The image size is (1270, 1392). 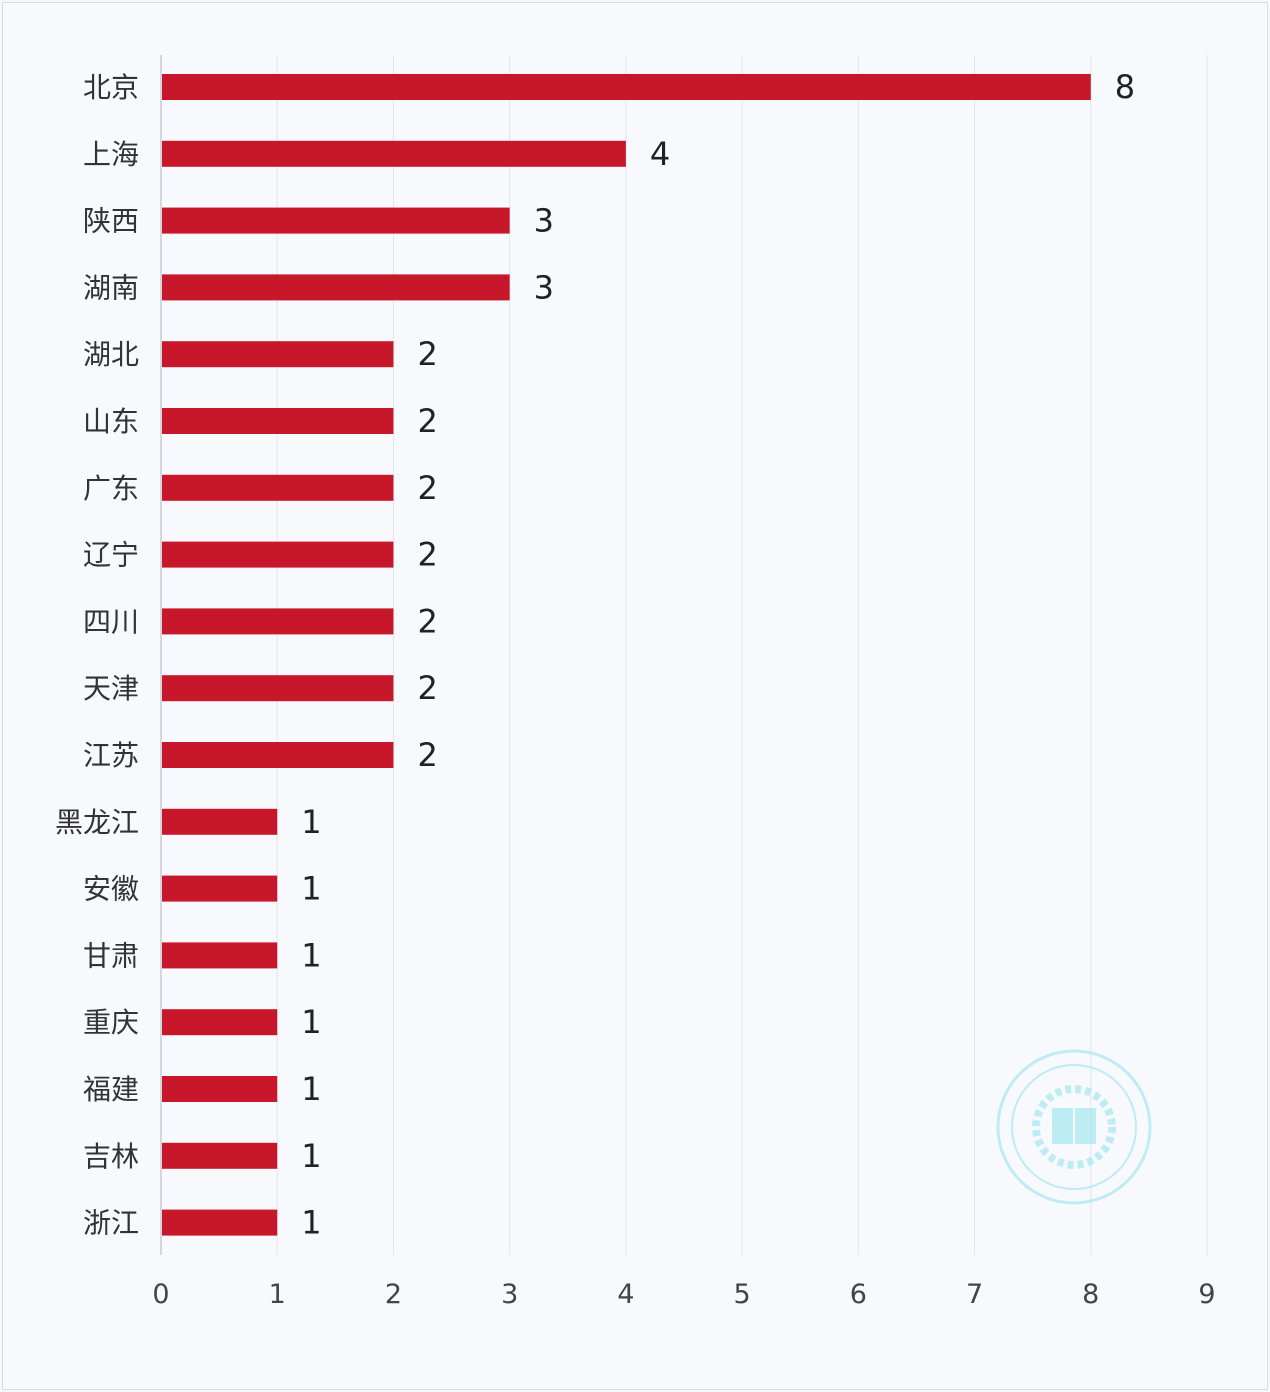 I want to click on x-tick-label: 7, so click(x=974, y=1294).